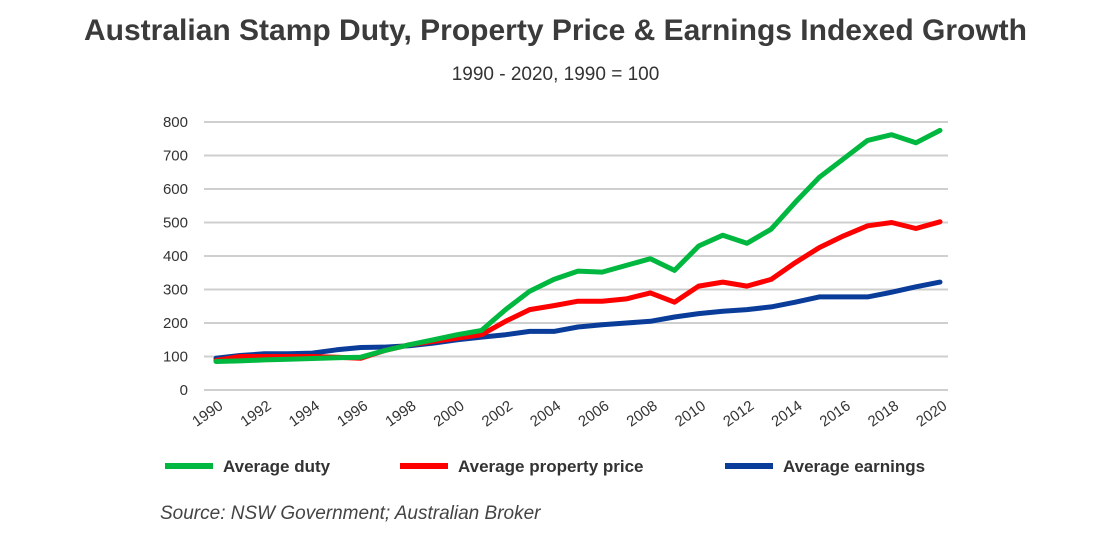 This screenshot has height=547, width=1111. Describe the element at coordinates (255, 413) in the screenshot. I see `x-tick-label: 1992` at that location.